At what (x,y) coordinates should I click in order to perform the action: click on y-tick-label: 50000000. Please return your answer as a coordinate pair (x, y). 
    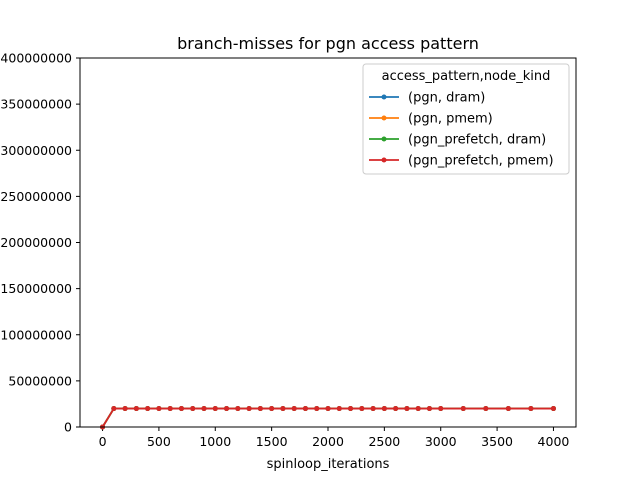
    Looking at the image, I should click on (40, 380).